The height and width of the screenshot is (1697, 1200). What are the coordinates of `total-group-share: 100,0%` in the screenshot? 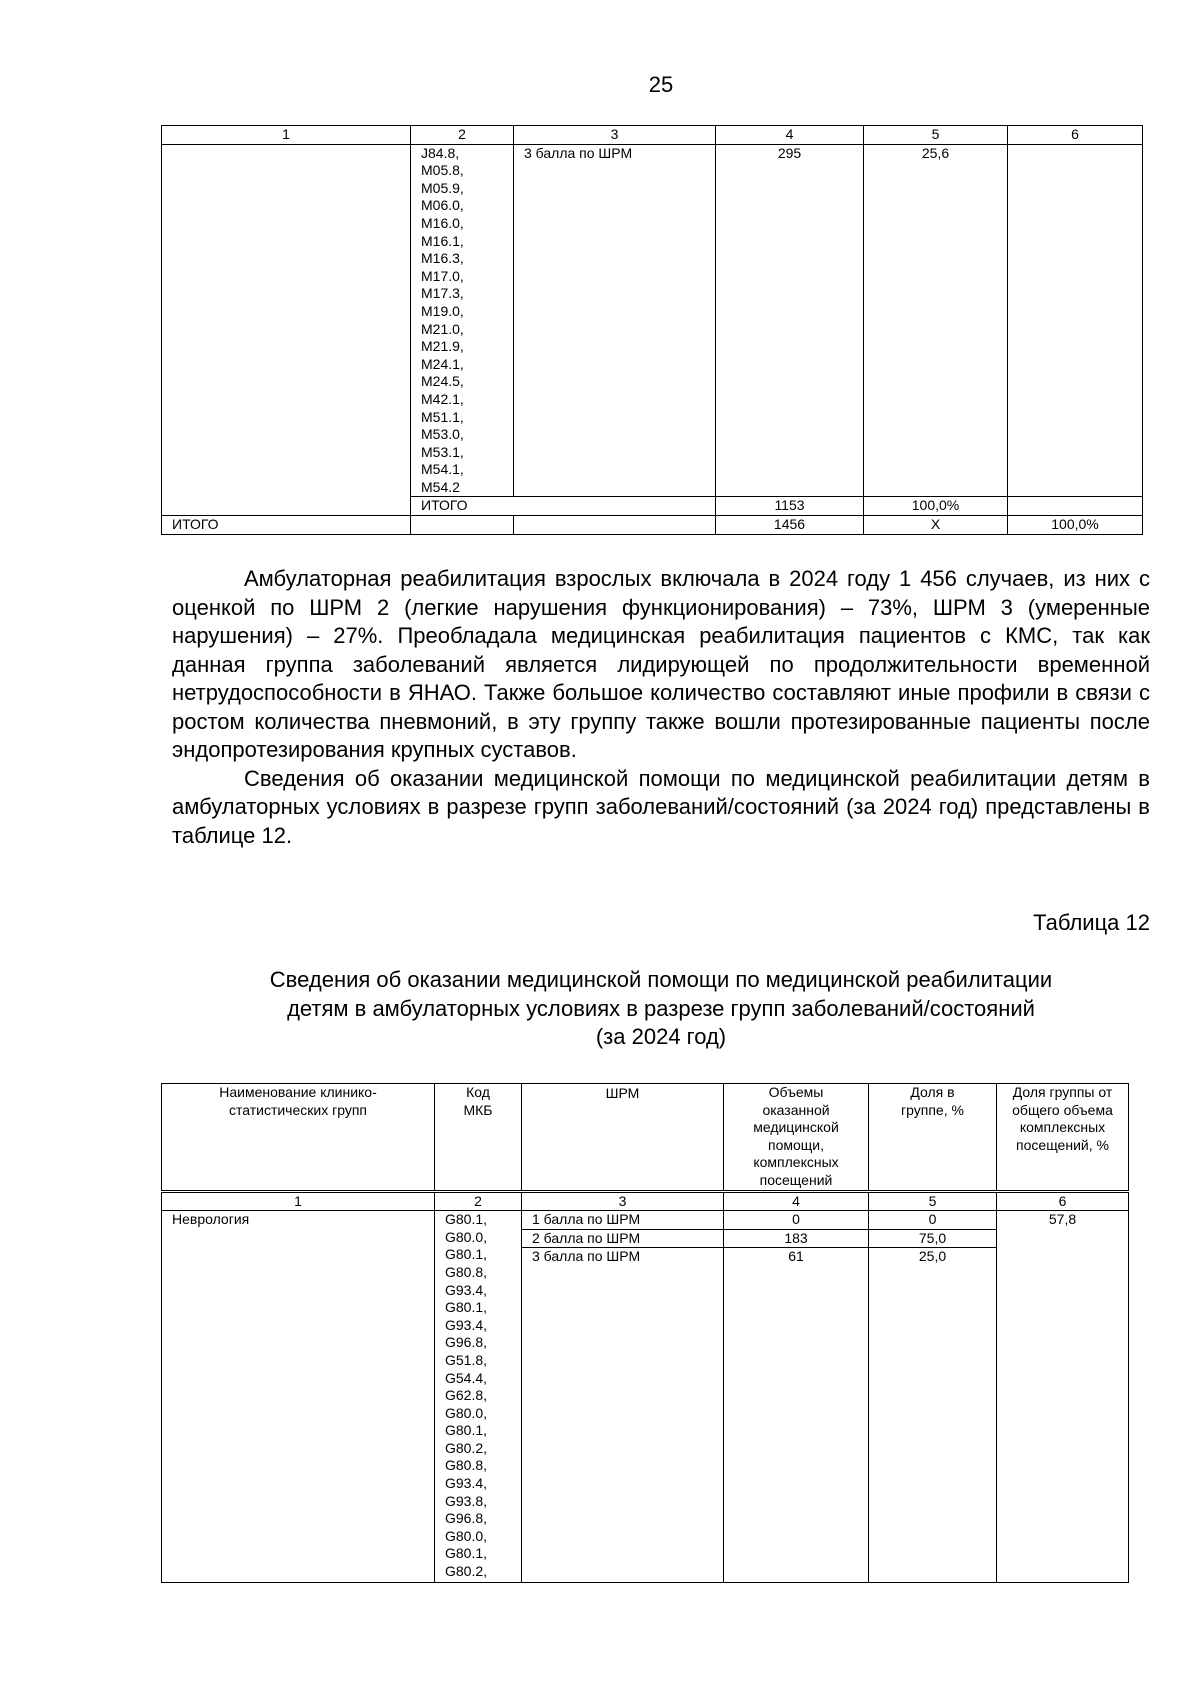 It's located at (1075, 525).